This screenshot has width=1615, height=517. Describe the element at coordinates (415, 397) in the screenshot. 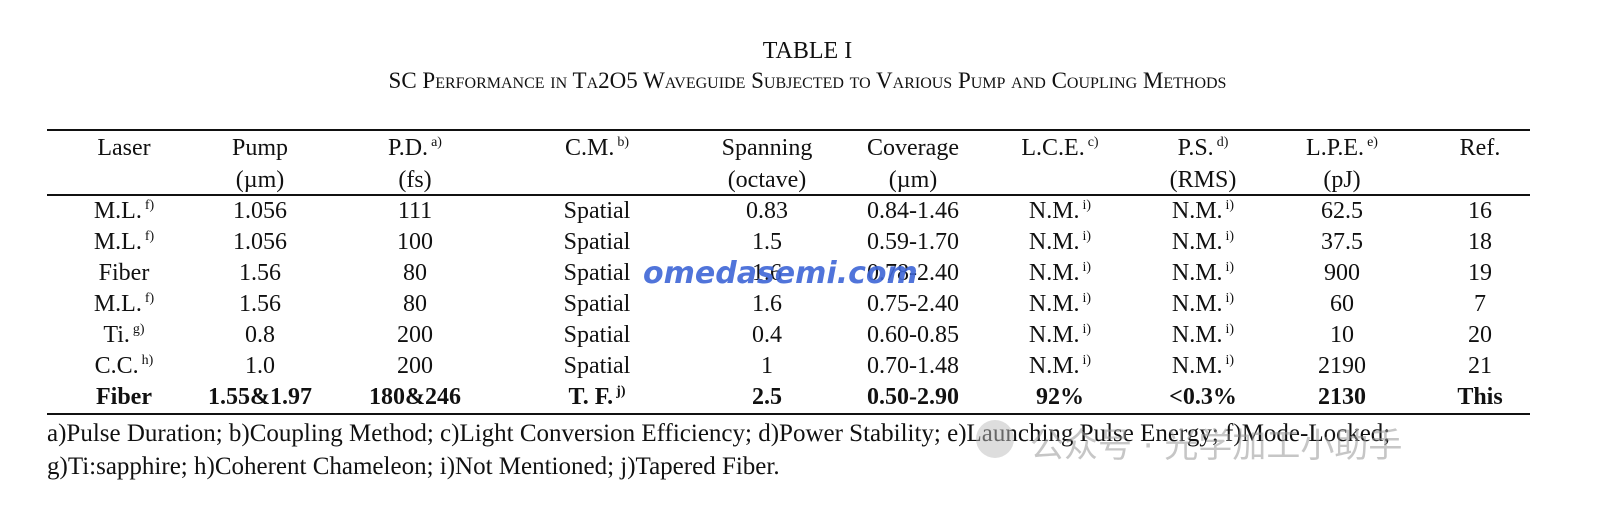

I see `cell-text: 180&246` at that location.